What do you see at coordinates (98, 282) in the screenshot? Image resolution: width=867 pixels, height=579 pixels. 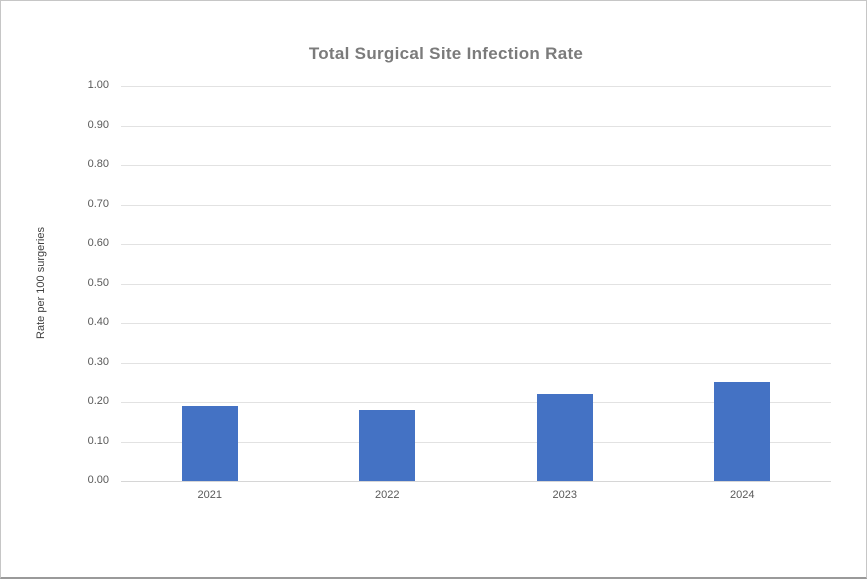 I see `y-tick-label: 0.50` at bounding box center [98, 282].